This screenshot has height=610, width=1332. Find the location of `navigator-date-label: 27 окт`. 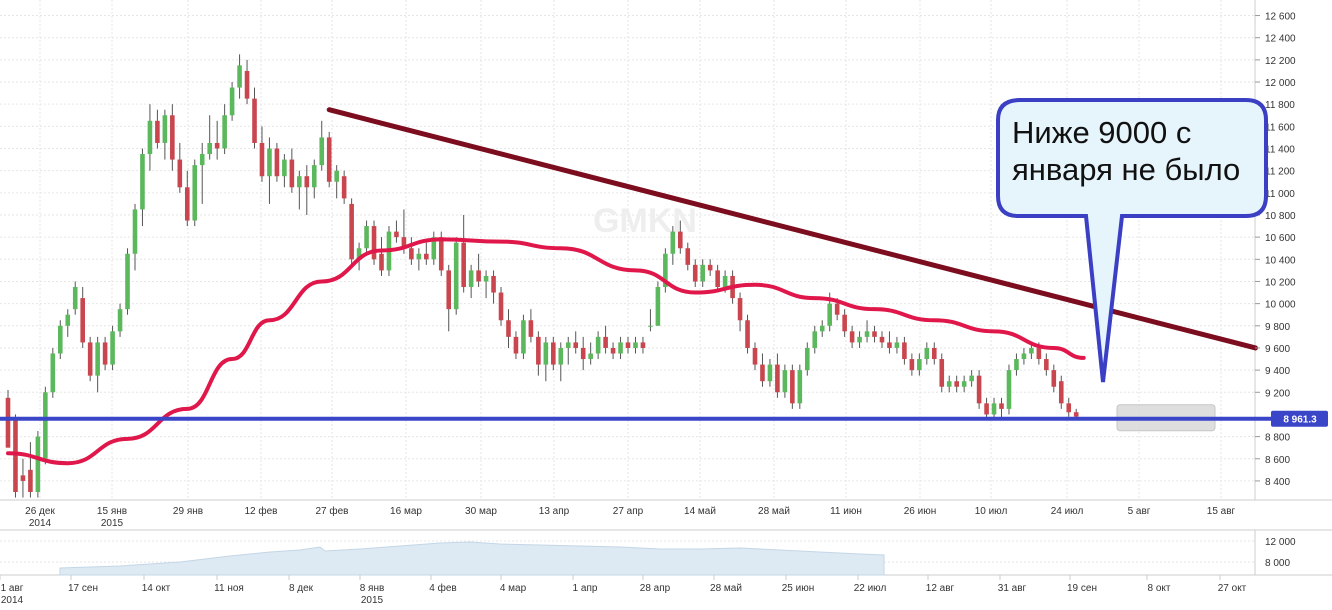

navigator-date-label: 27 окт is located at coordinates (1232, 588).